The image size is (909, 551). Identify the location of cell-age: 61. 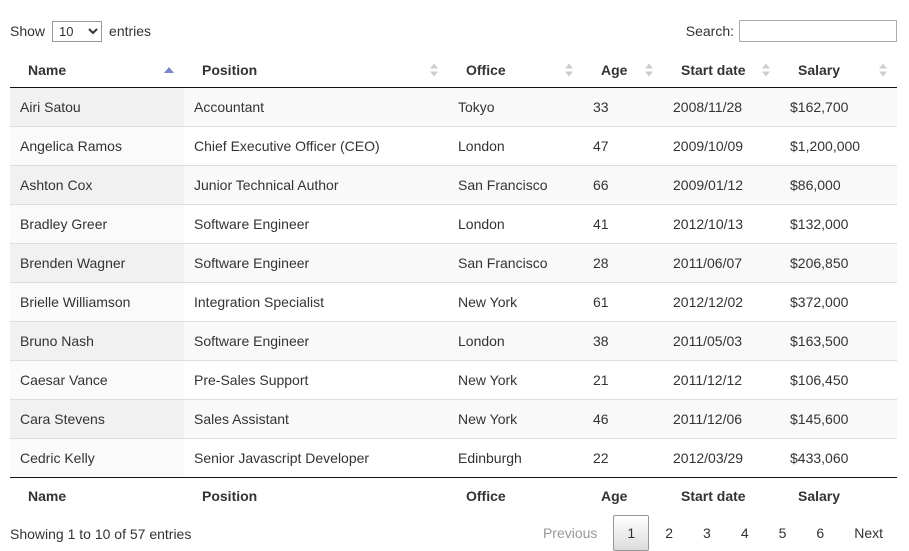
(623, 302).